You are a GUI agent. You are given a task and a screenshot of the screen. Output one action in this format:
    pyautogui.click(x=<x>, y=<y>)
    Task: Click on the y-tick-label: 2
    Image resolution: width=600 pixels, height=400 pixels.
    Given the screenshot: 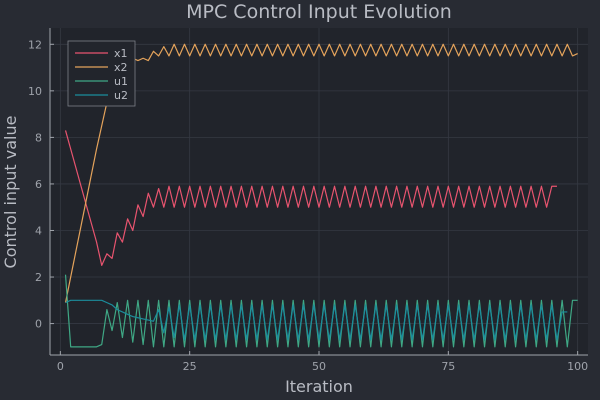 What is the action you would take?
    pyautogui.click(x=38, y=277)
    